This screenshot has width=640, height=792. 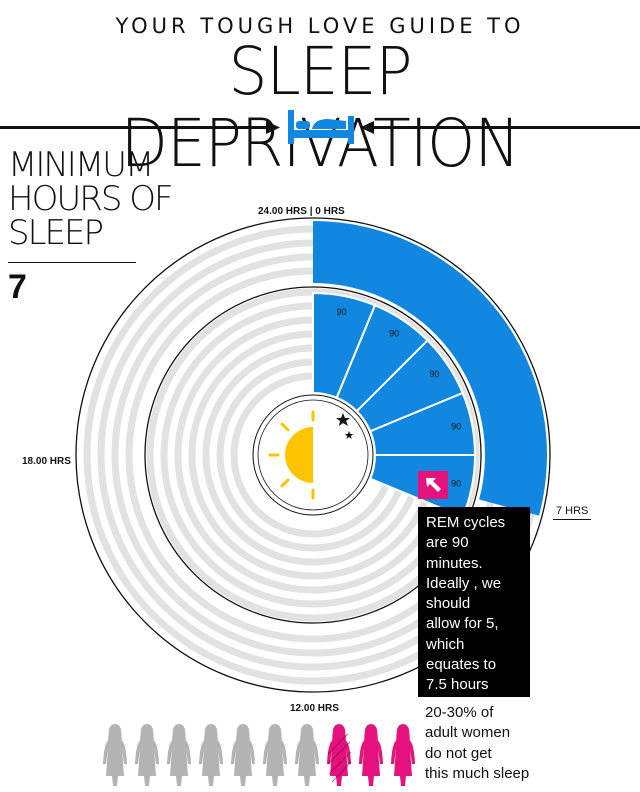 What do you see at coordinates (448, 604) in the screenshot?
I see `rem-note-line: should` at bounding box center [448, 604].